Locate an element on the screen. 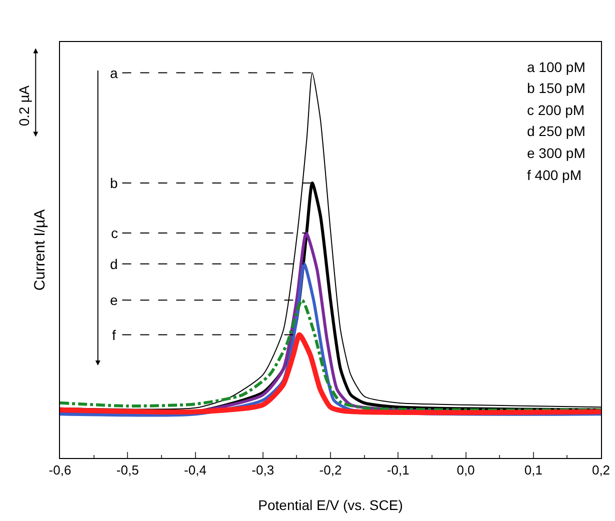 Image resolution: width=615 pixels, height=521 pixels. x-tick-label: 0,0 is located at coordinates (465, 470).